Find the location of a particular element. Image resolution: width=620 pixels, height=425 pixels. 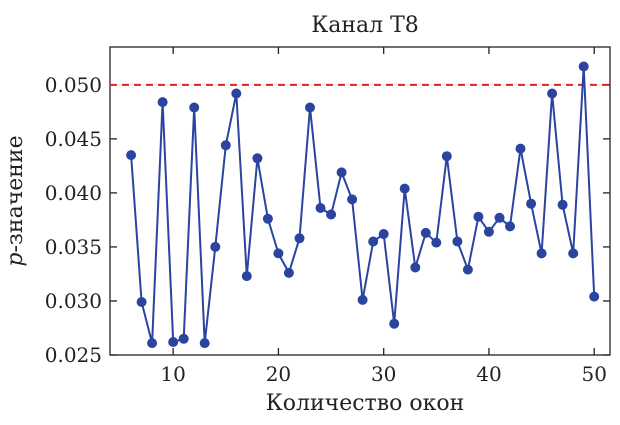

y-tick-label: 0.050 is located at coordinates (73, 85).